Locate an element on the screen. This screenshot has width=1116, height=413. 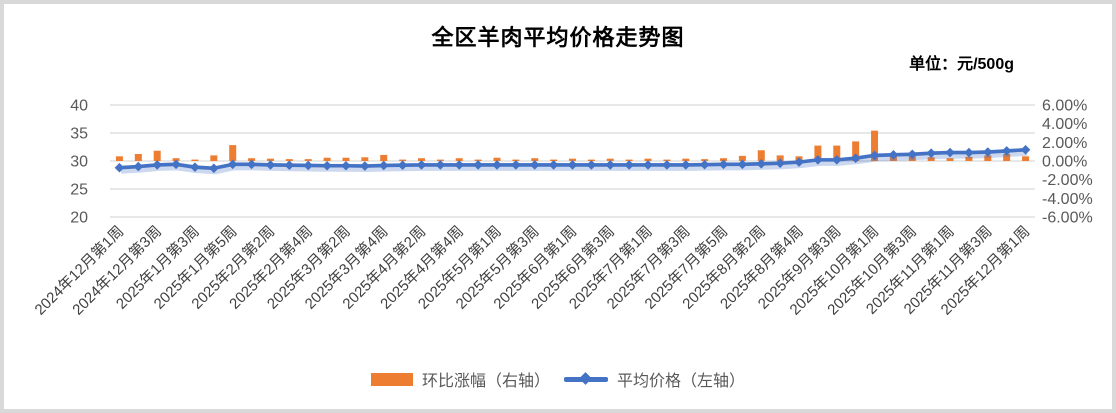
left-axis-tick-label: 40 is located at coordinates (79, 106).